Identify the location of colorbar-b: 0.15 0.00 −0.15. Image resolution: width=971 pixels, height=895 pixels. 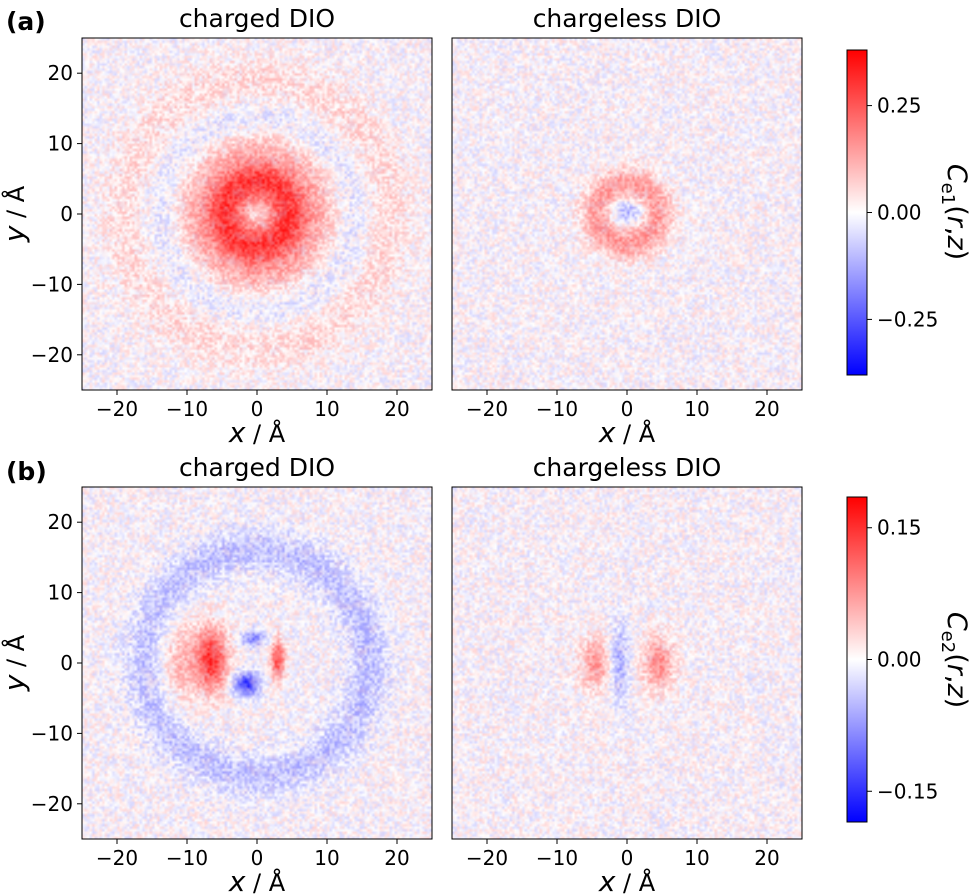
(892, 659).